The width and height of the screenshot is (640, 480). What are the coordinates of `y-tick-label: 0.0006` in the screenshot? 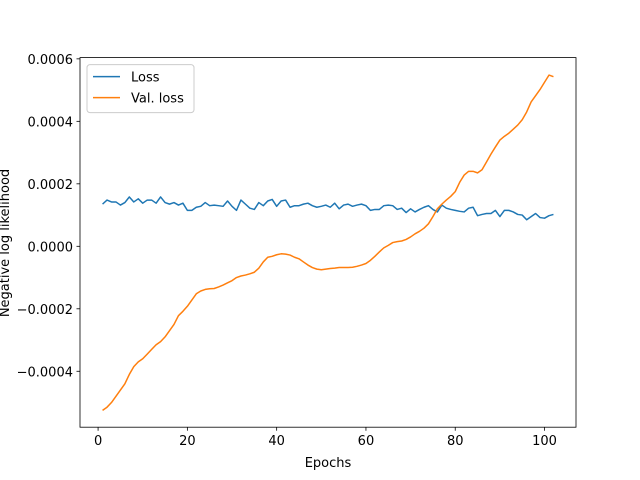 It's located at (51, 60).